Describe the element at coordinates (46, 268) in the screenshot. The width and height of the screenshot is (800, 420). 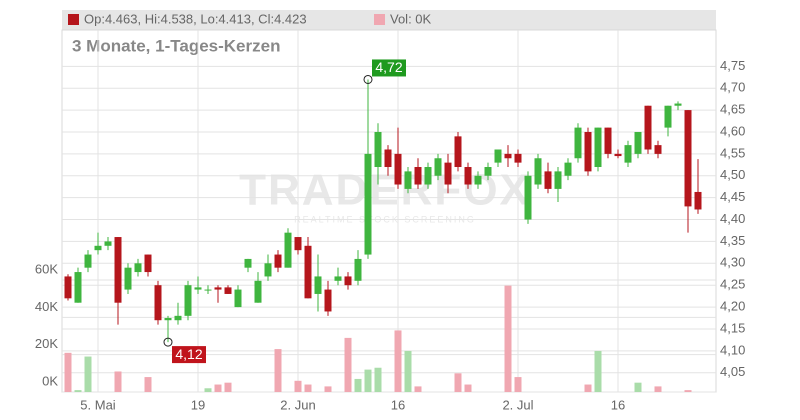
I see `y2-tick-label: 60K` at that location.